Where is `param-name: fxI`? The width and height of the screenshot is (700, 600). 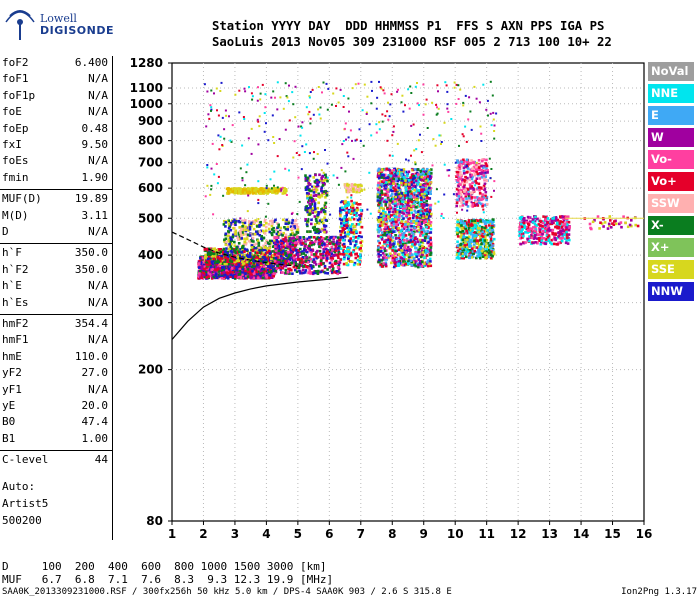 param-name: fxI is located at coordinates (12, 144).